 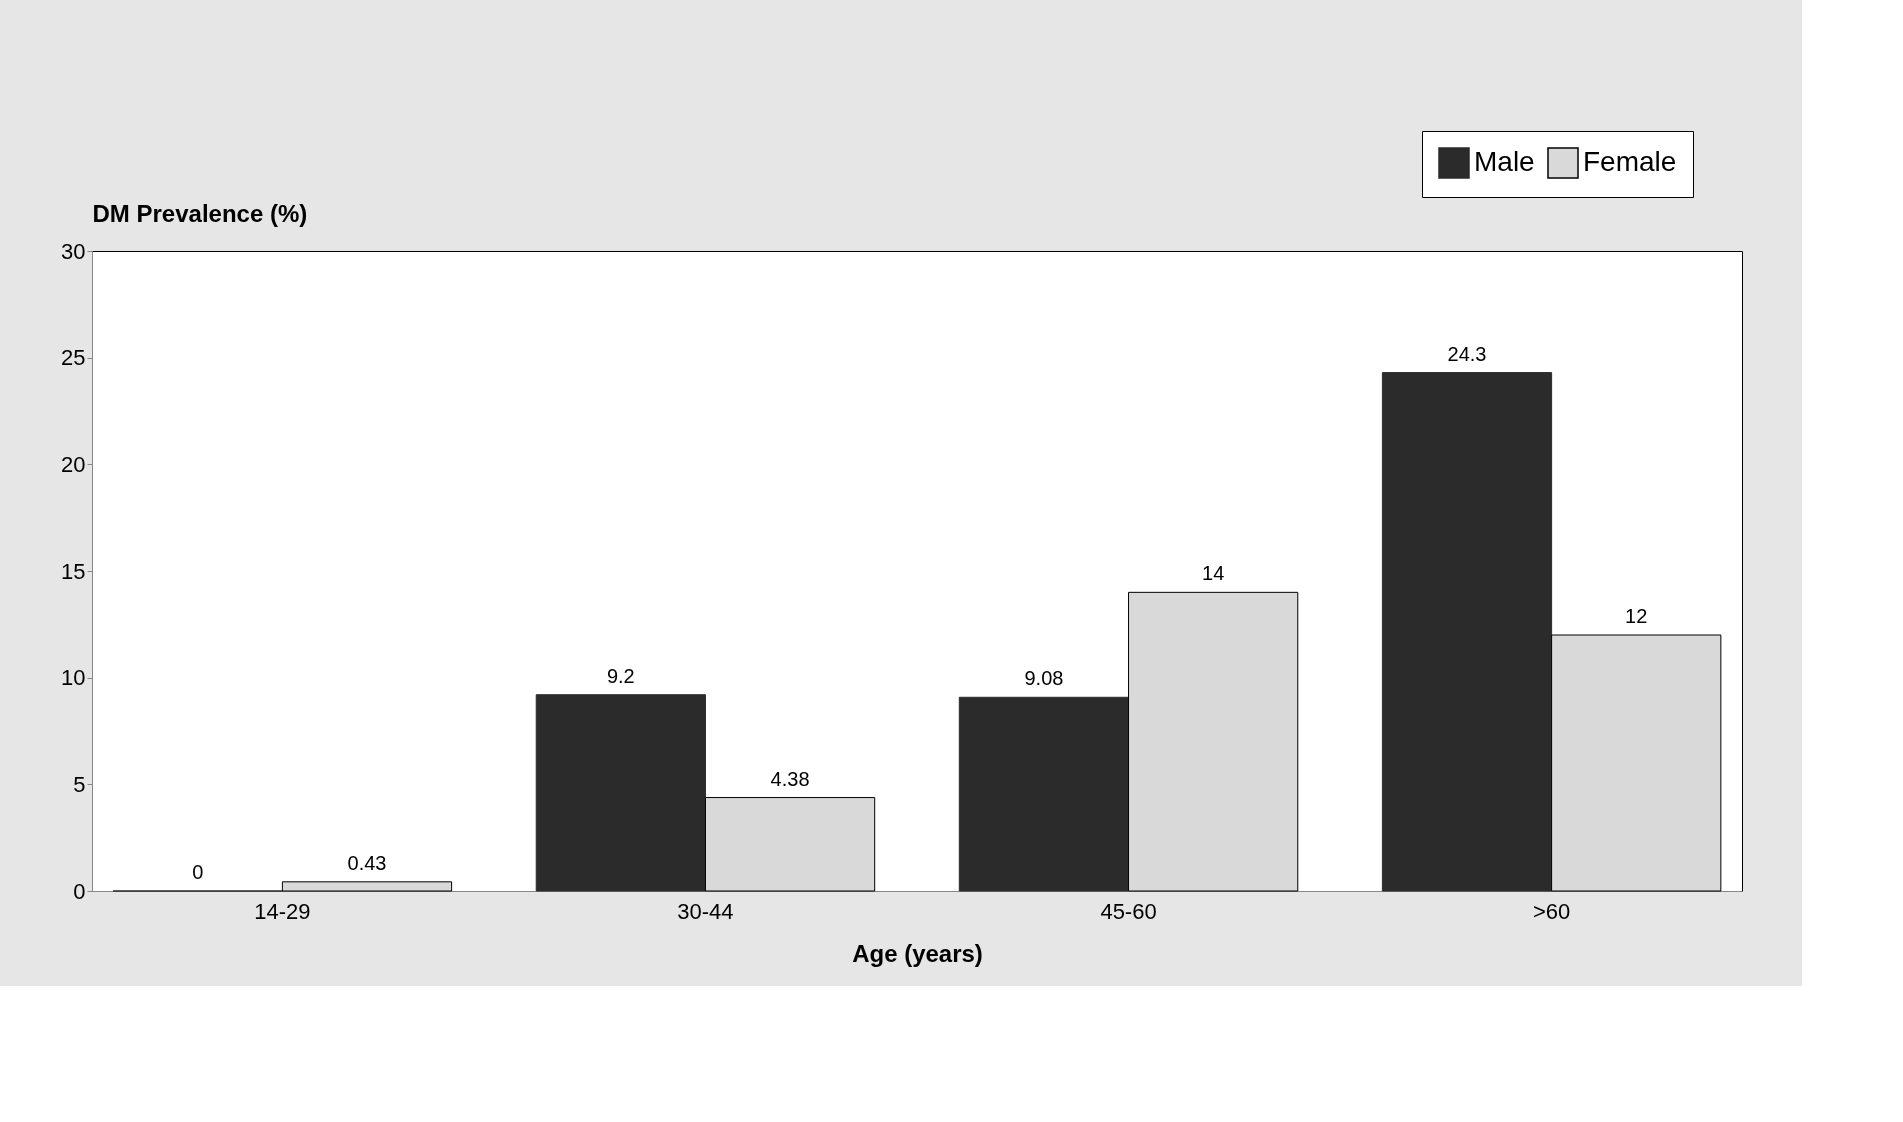 What do you see at coordinates (1630, 161) in the screenshot?
I see `legend-label: Female` at bounding box center [1630, 161].